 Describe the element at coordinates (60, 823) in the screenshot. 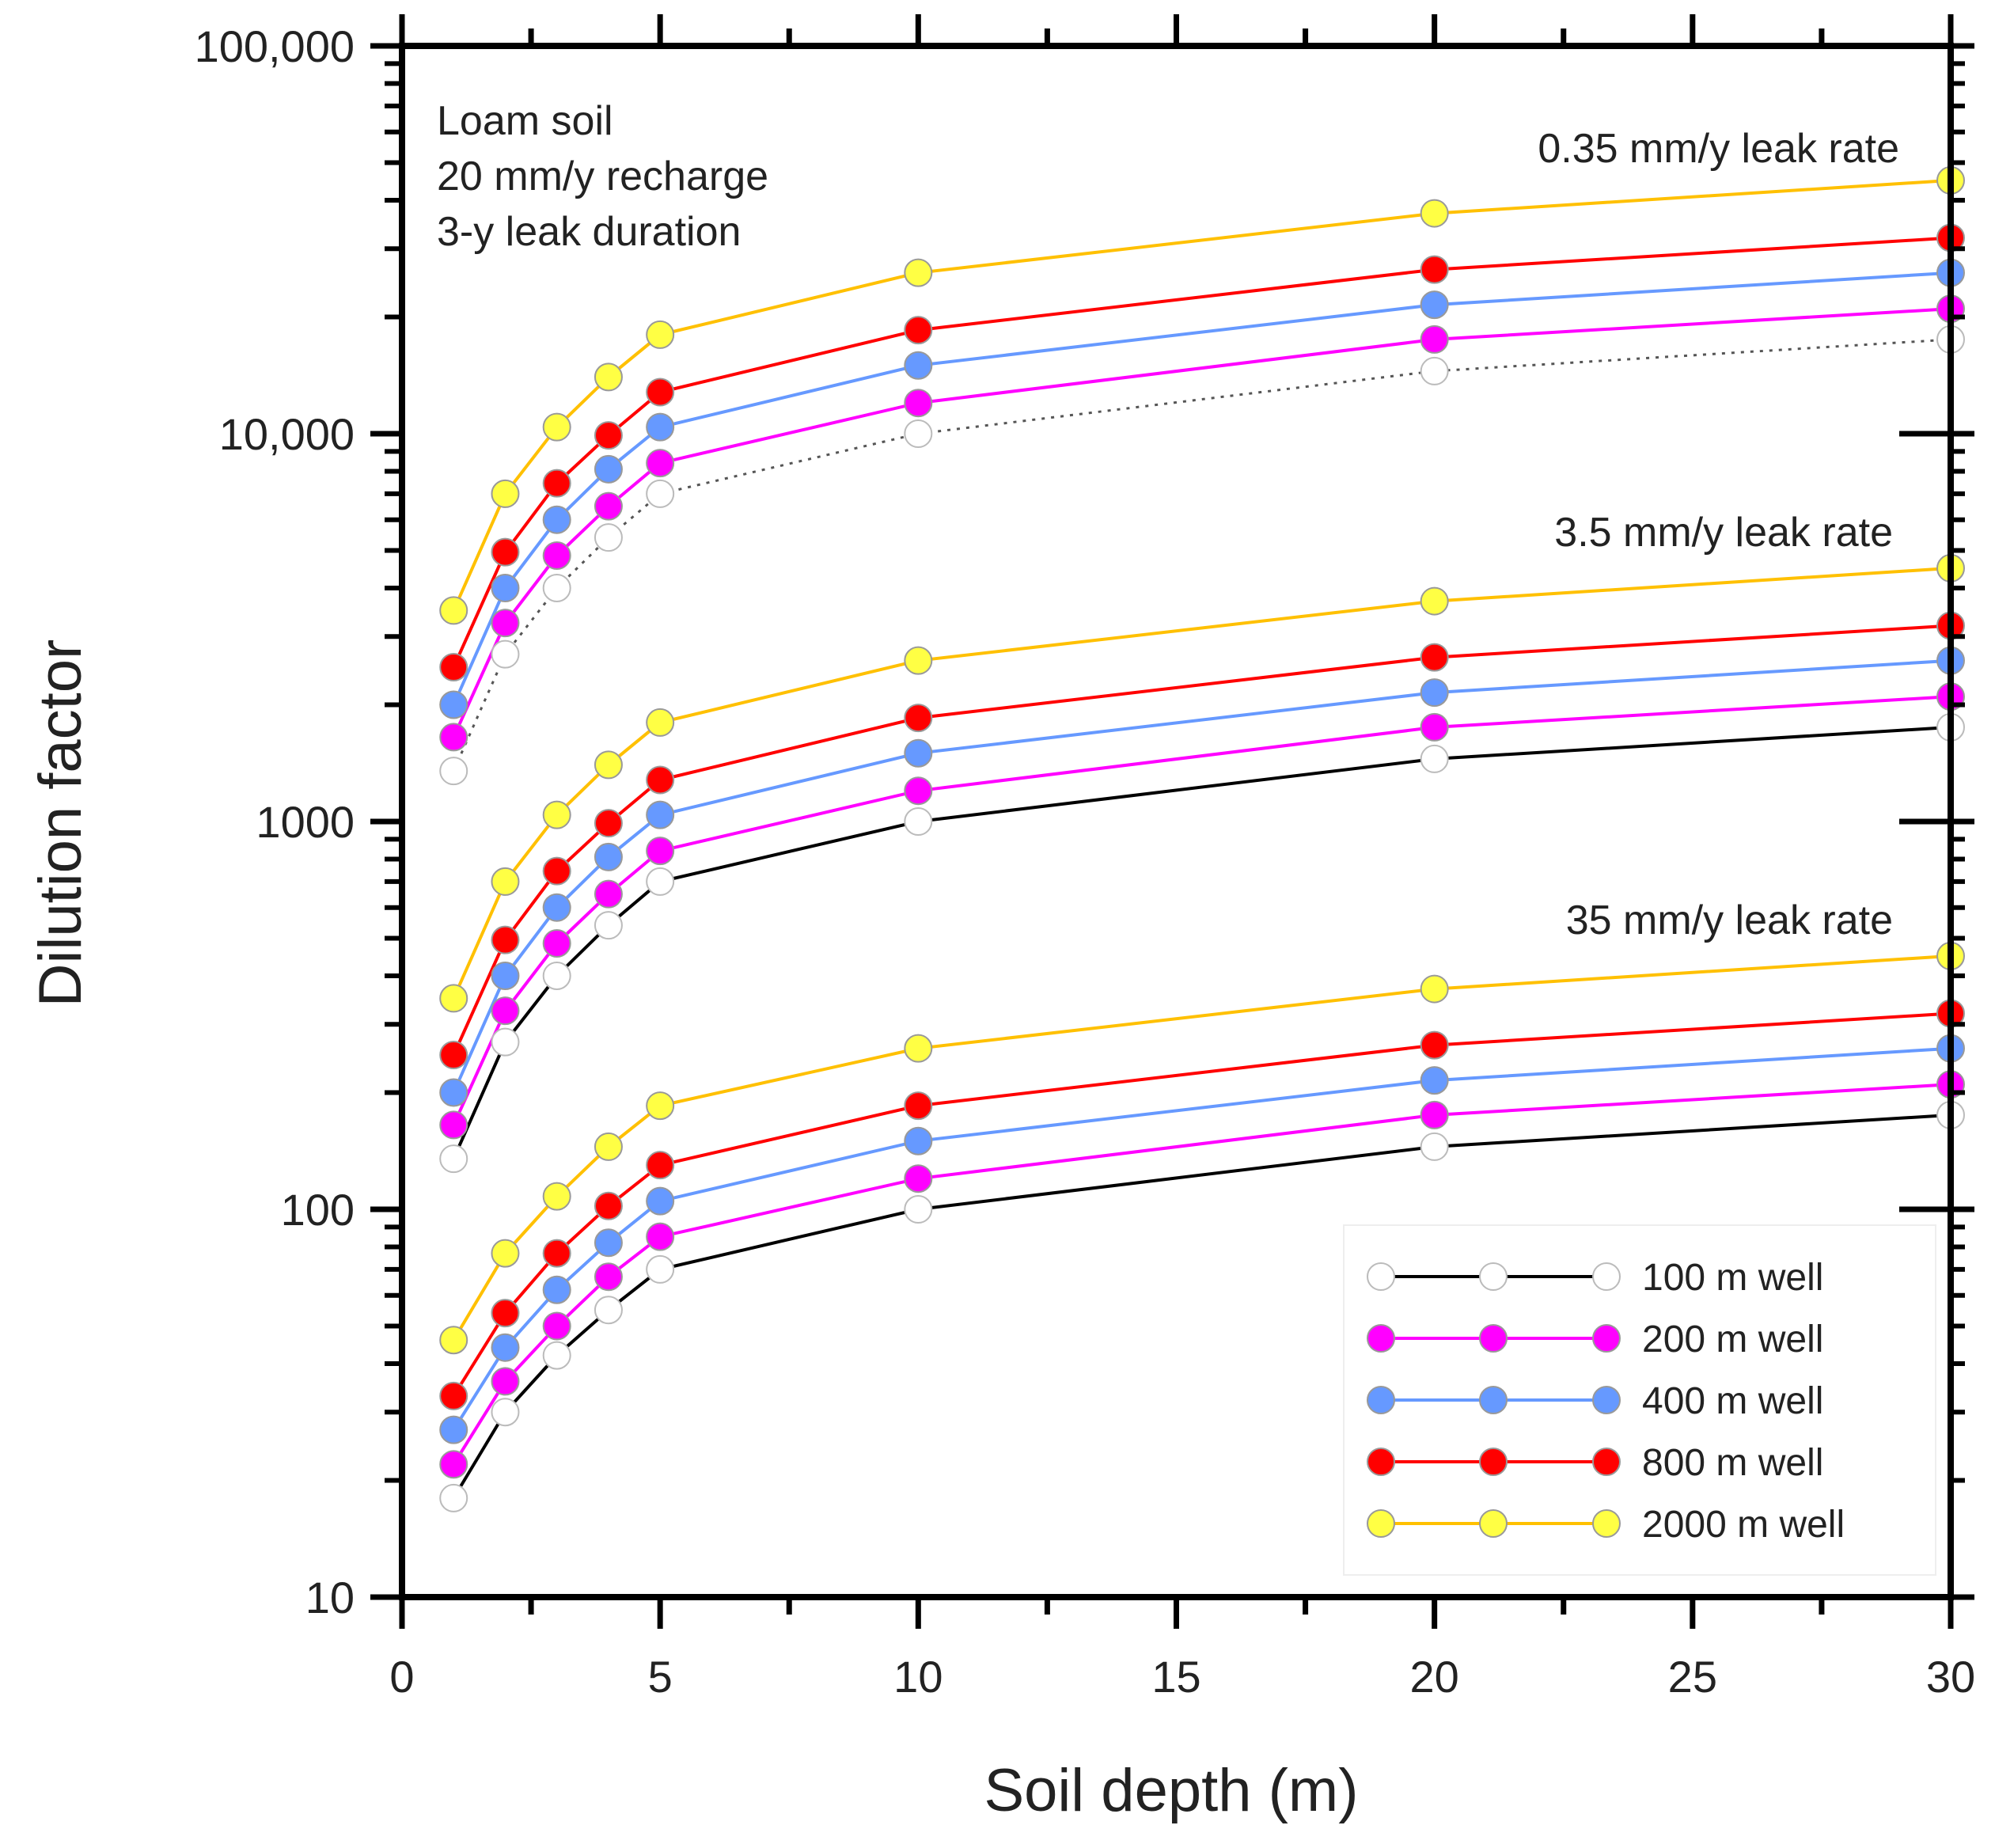

I see `y-axis-title: Dilution factor` at that location.